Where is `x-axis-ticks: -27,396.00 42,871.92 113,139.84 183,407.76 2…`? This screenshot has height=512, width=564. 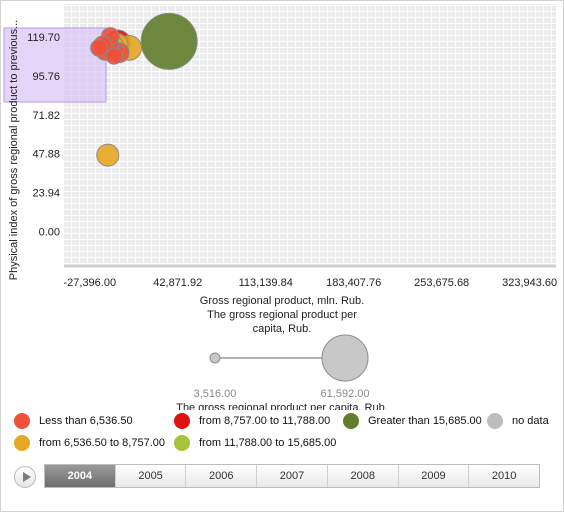
x-axis-ticks: -27,396.00 42,871.92 113,139.84 183,407.76 2… is located at coordinates (310, 283).